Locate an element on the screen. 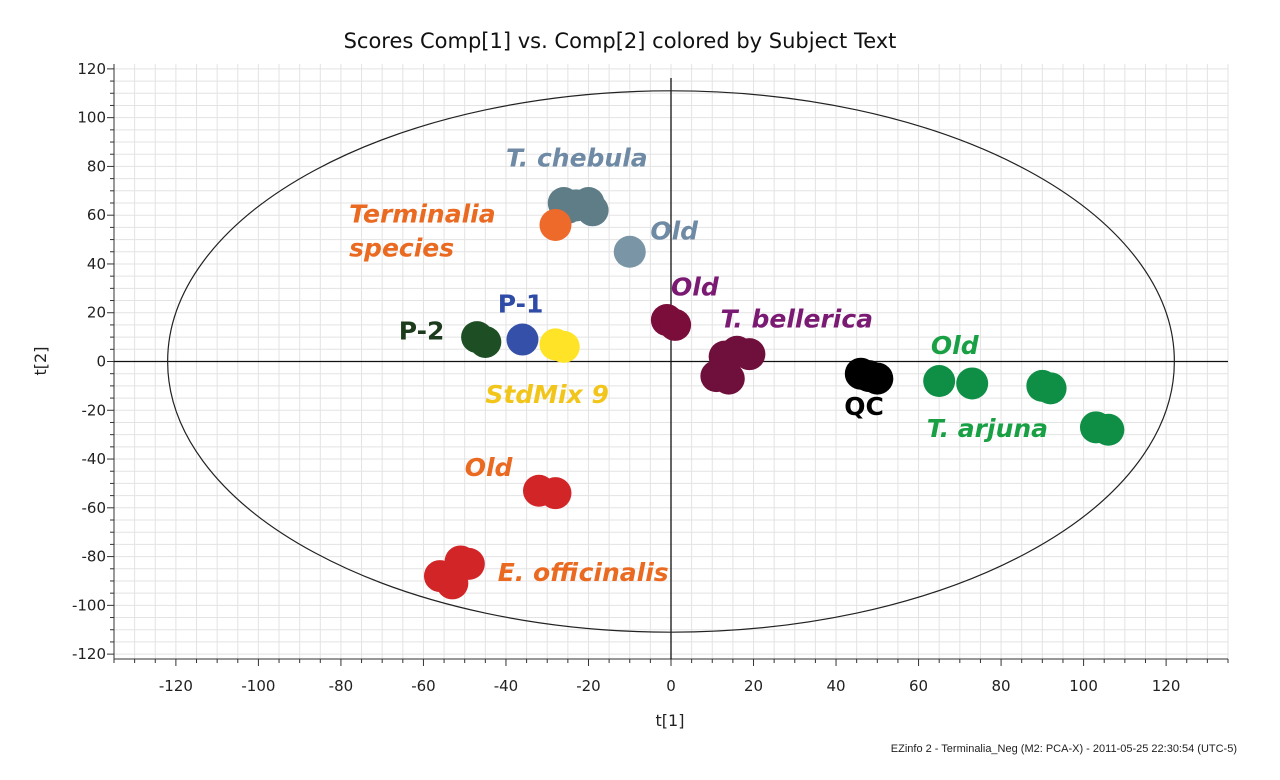 The width and height of the screenshot is (1280, 780). y-tick-label: 120 is located at coordinates (91, 69).